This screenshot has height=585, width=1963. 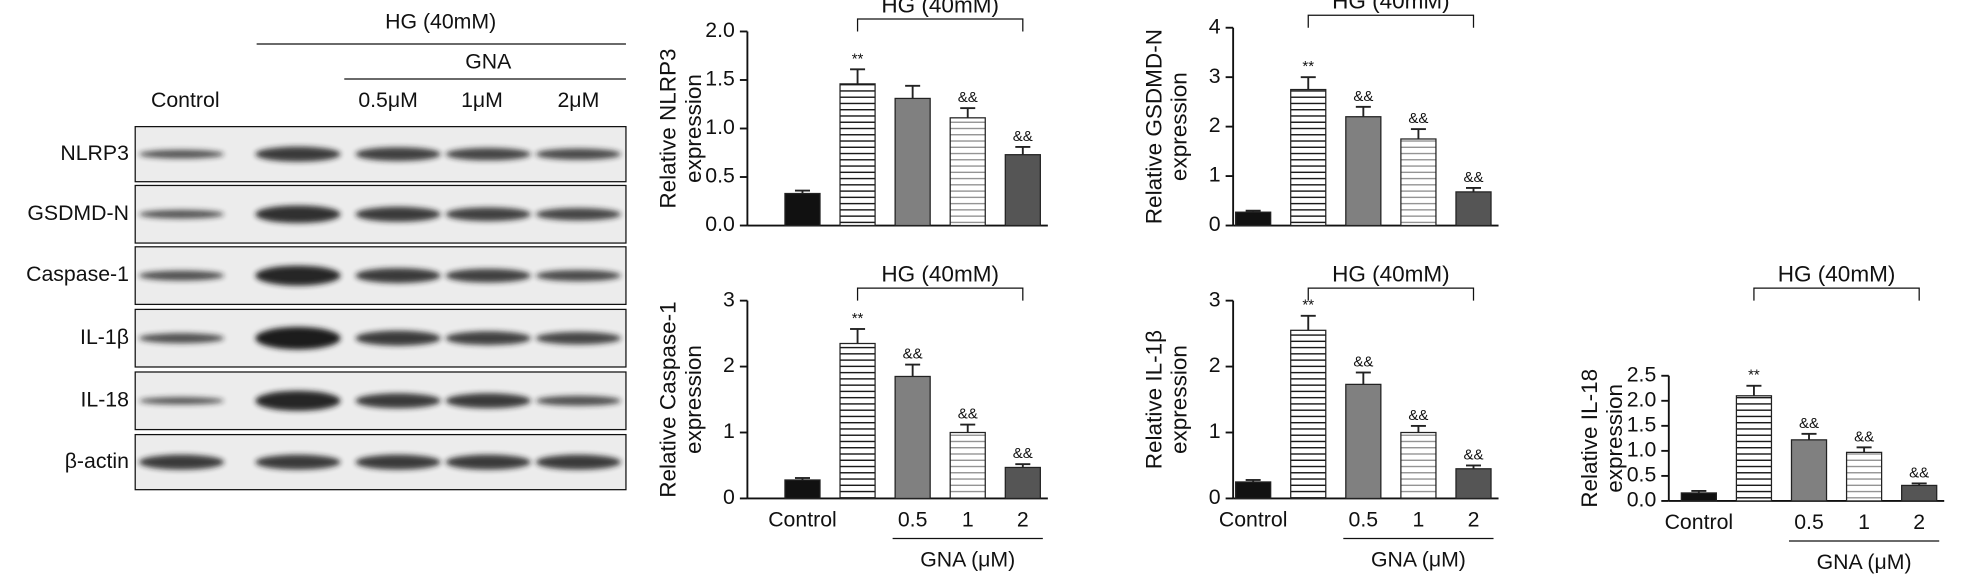 I want to click on lane-label: 1μM, so click(x=482, y=100).